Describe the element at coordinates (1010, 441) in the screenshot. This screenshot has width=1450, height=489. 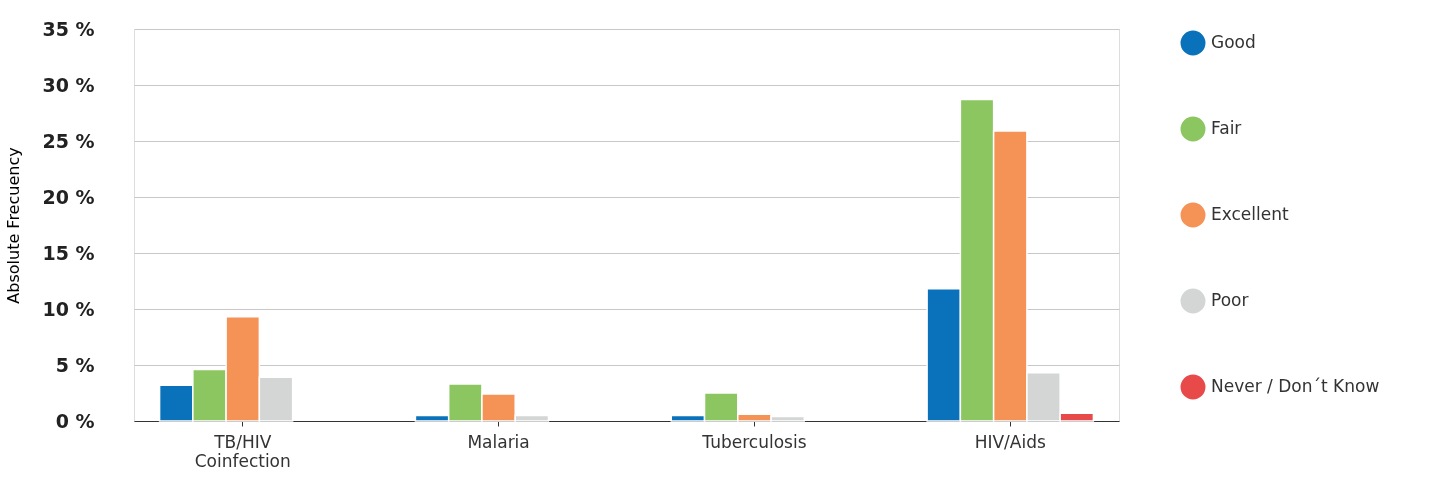
I see `x-tick-label: HIV/Aids` at that location.